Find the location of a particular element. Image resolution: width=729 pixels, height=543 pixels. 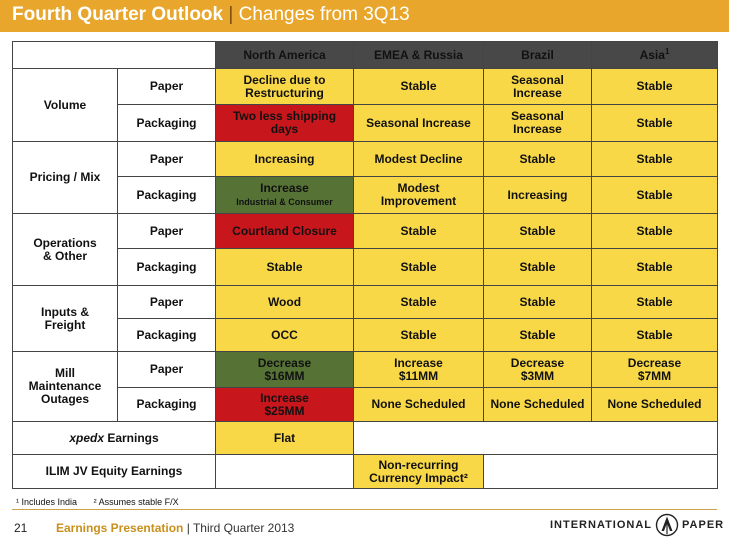

cell-mill-paper-asia: Decrease $7MM is located at coordinates (654, 369).